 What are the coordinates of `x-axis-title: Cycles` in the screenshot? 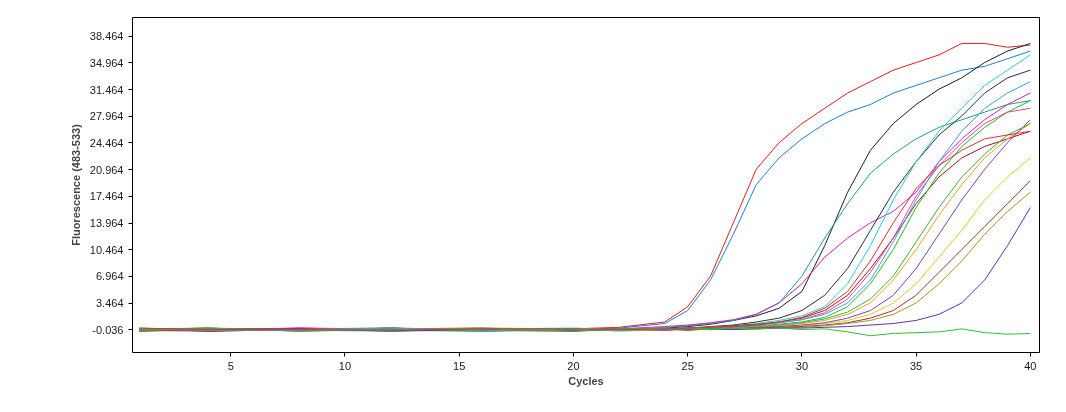 It's located at (586, 380).